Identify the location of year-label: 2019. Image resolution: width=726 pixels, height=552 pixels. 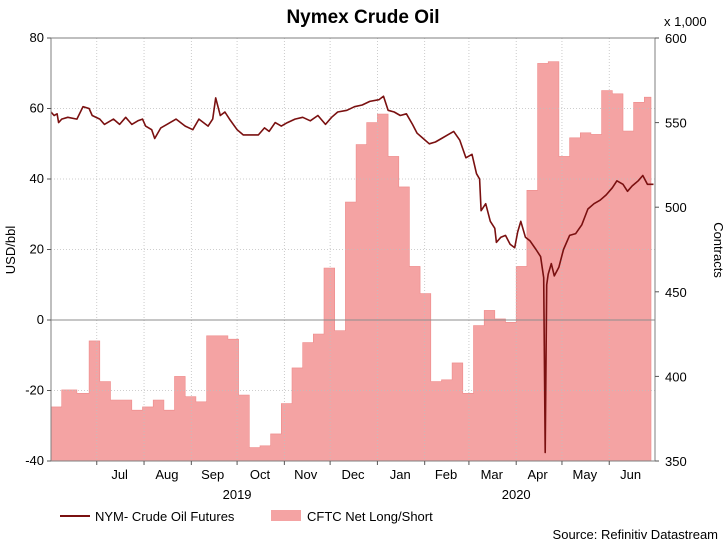
(237, 494).